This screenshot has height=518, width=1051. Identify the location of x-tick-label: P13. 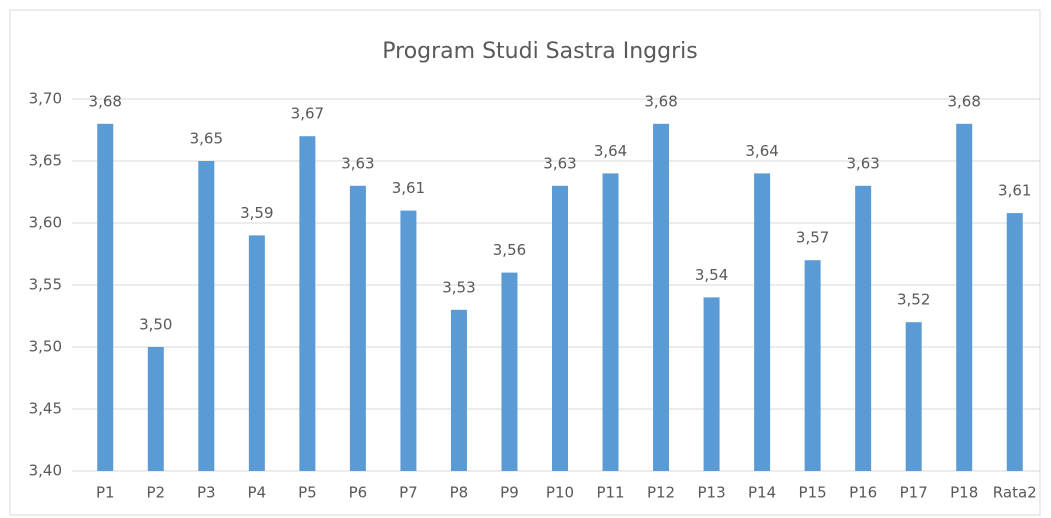
(712, 493).